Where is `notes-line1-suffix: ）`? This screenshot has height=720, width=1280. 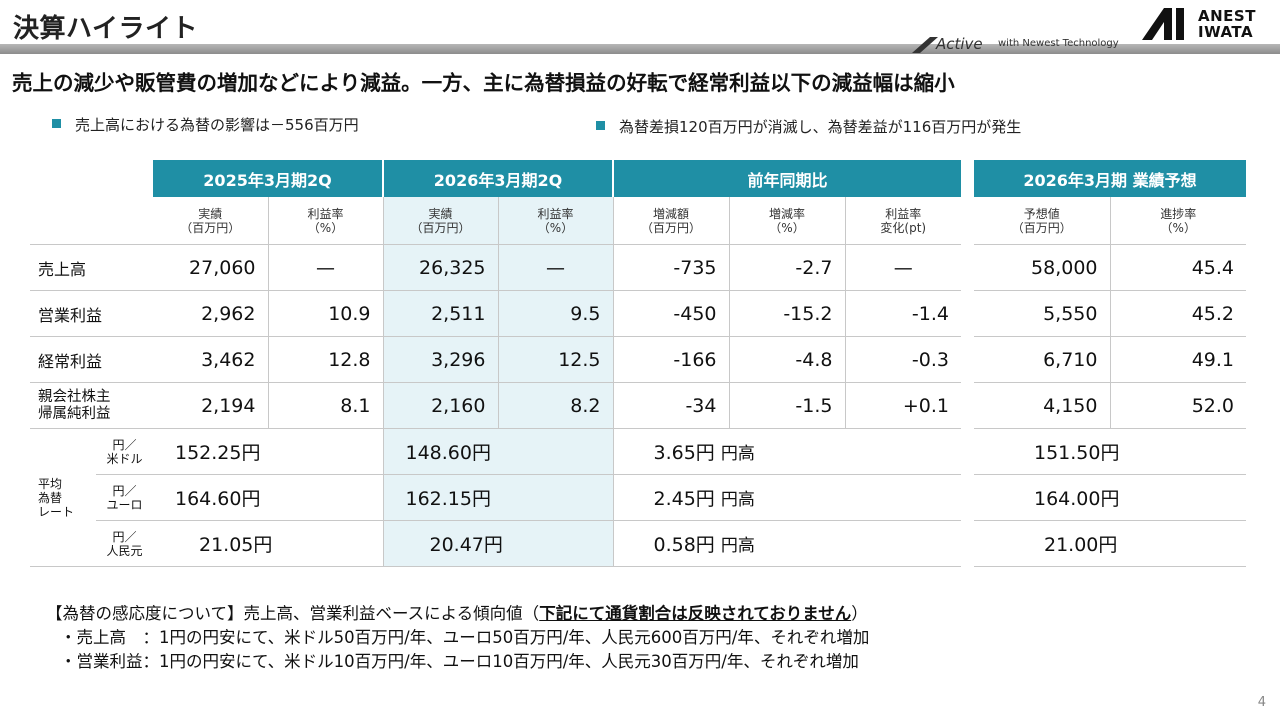 notes-line1-suffix: ） is located at coordinates (859, 613).